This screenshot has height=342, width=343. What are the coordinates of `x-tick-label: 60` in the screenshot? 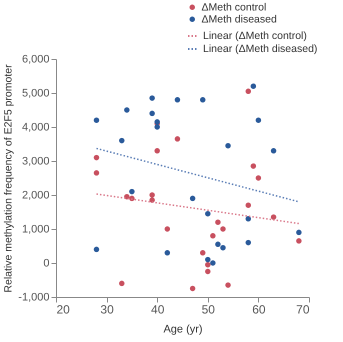 It's located at (259, 309).